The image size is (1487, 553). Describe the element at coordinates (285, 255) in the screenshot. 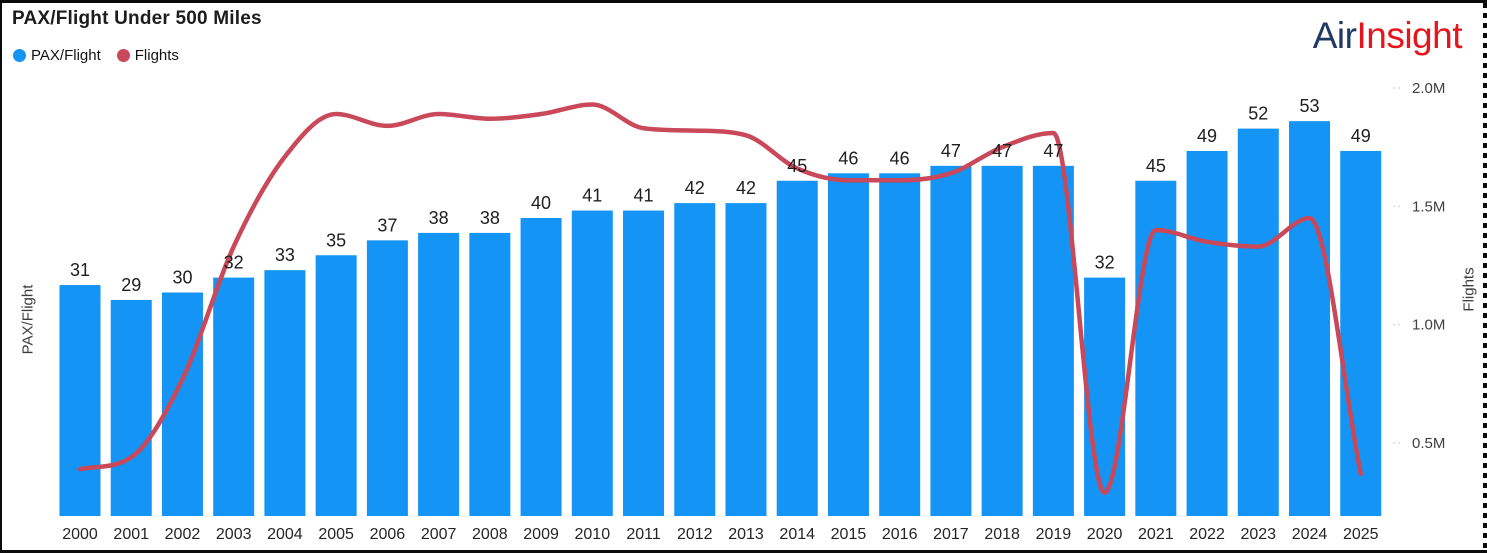

I see `bar-value-label: 33` at that location.